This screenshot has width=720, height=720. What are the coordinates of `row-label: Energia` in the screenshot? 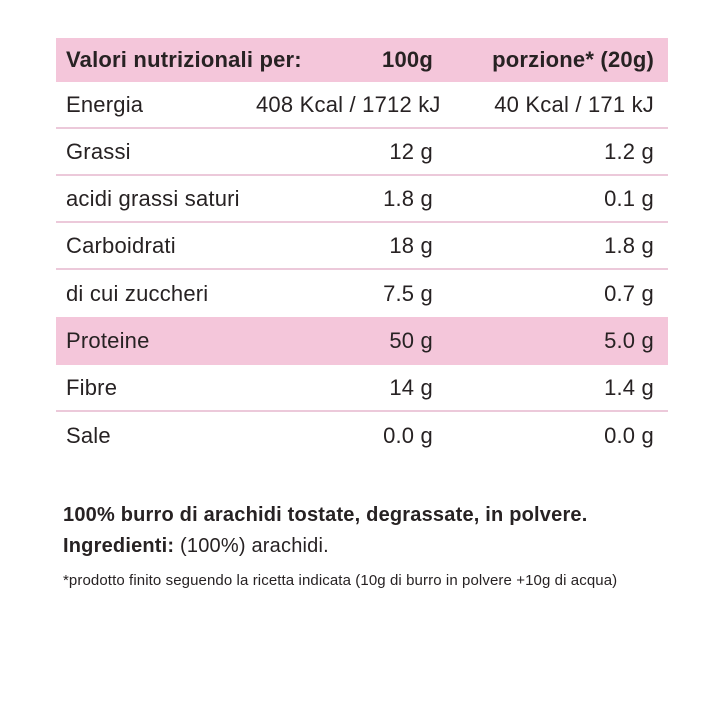 It's located at (105, 104).